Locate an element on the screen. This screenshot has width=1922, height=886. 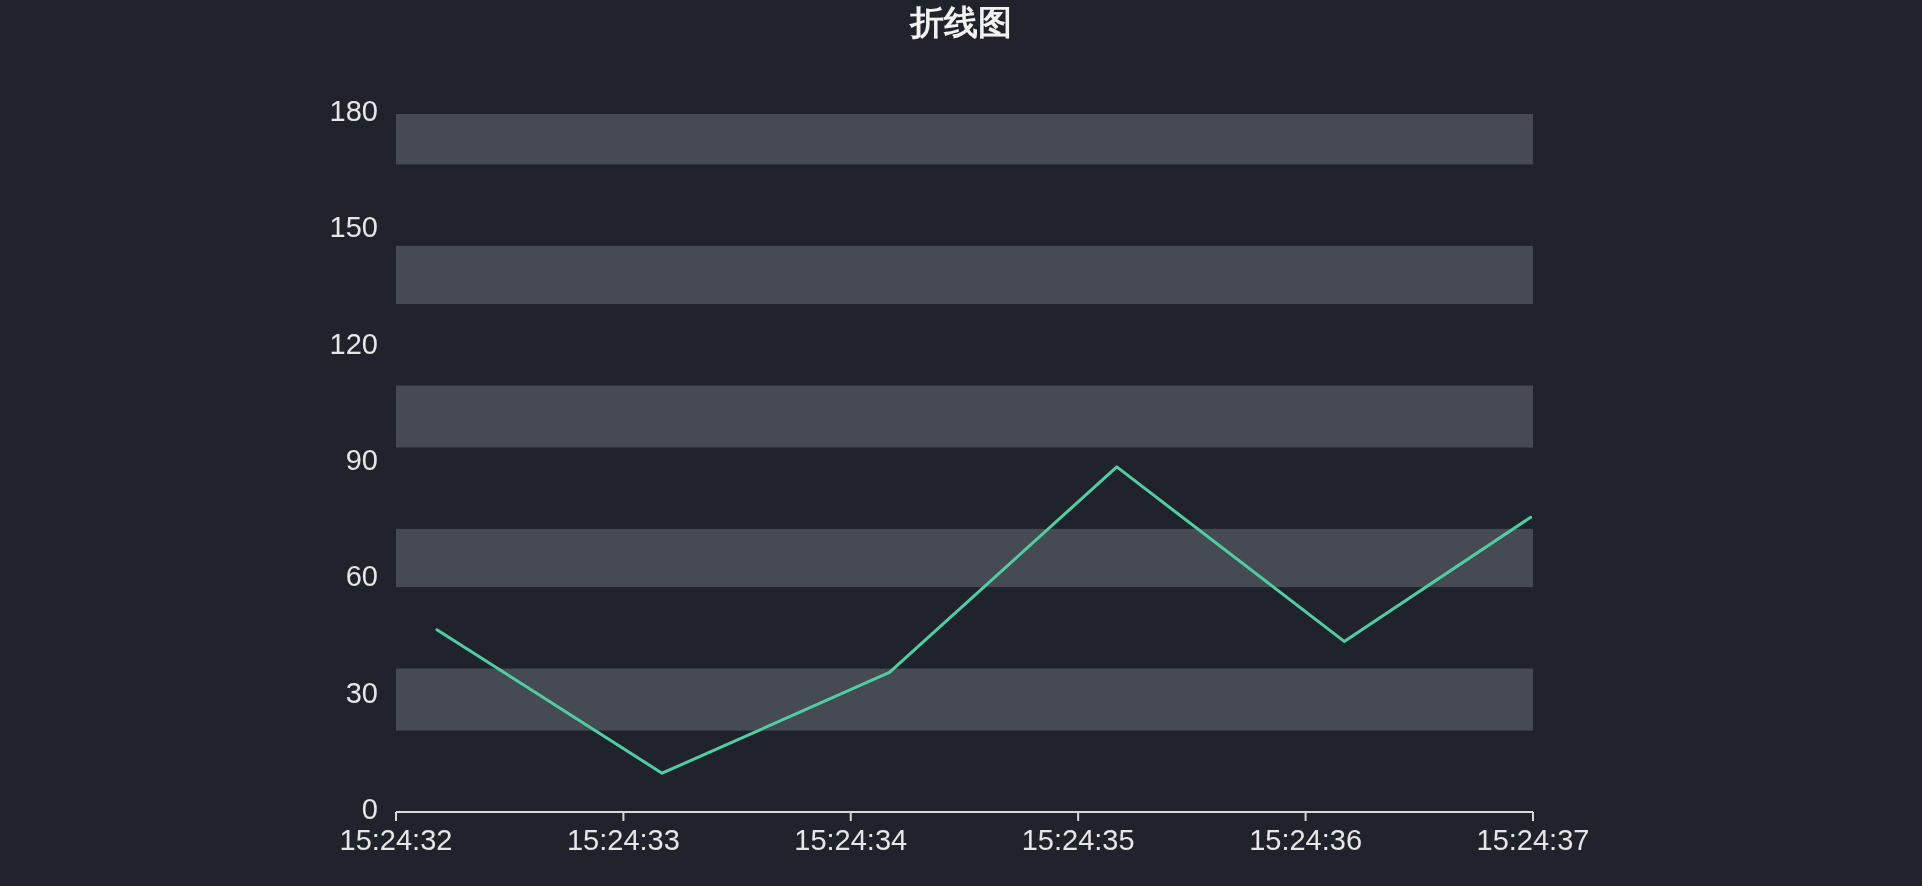
x-tick-label: 15:24:36 is located at coordinates (1306, 840).